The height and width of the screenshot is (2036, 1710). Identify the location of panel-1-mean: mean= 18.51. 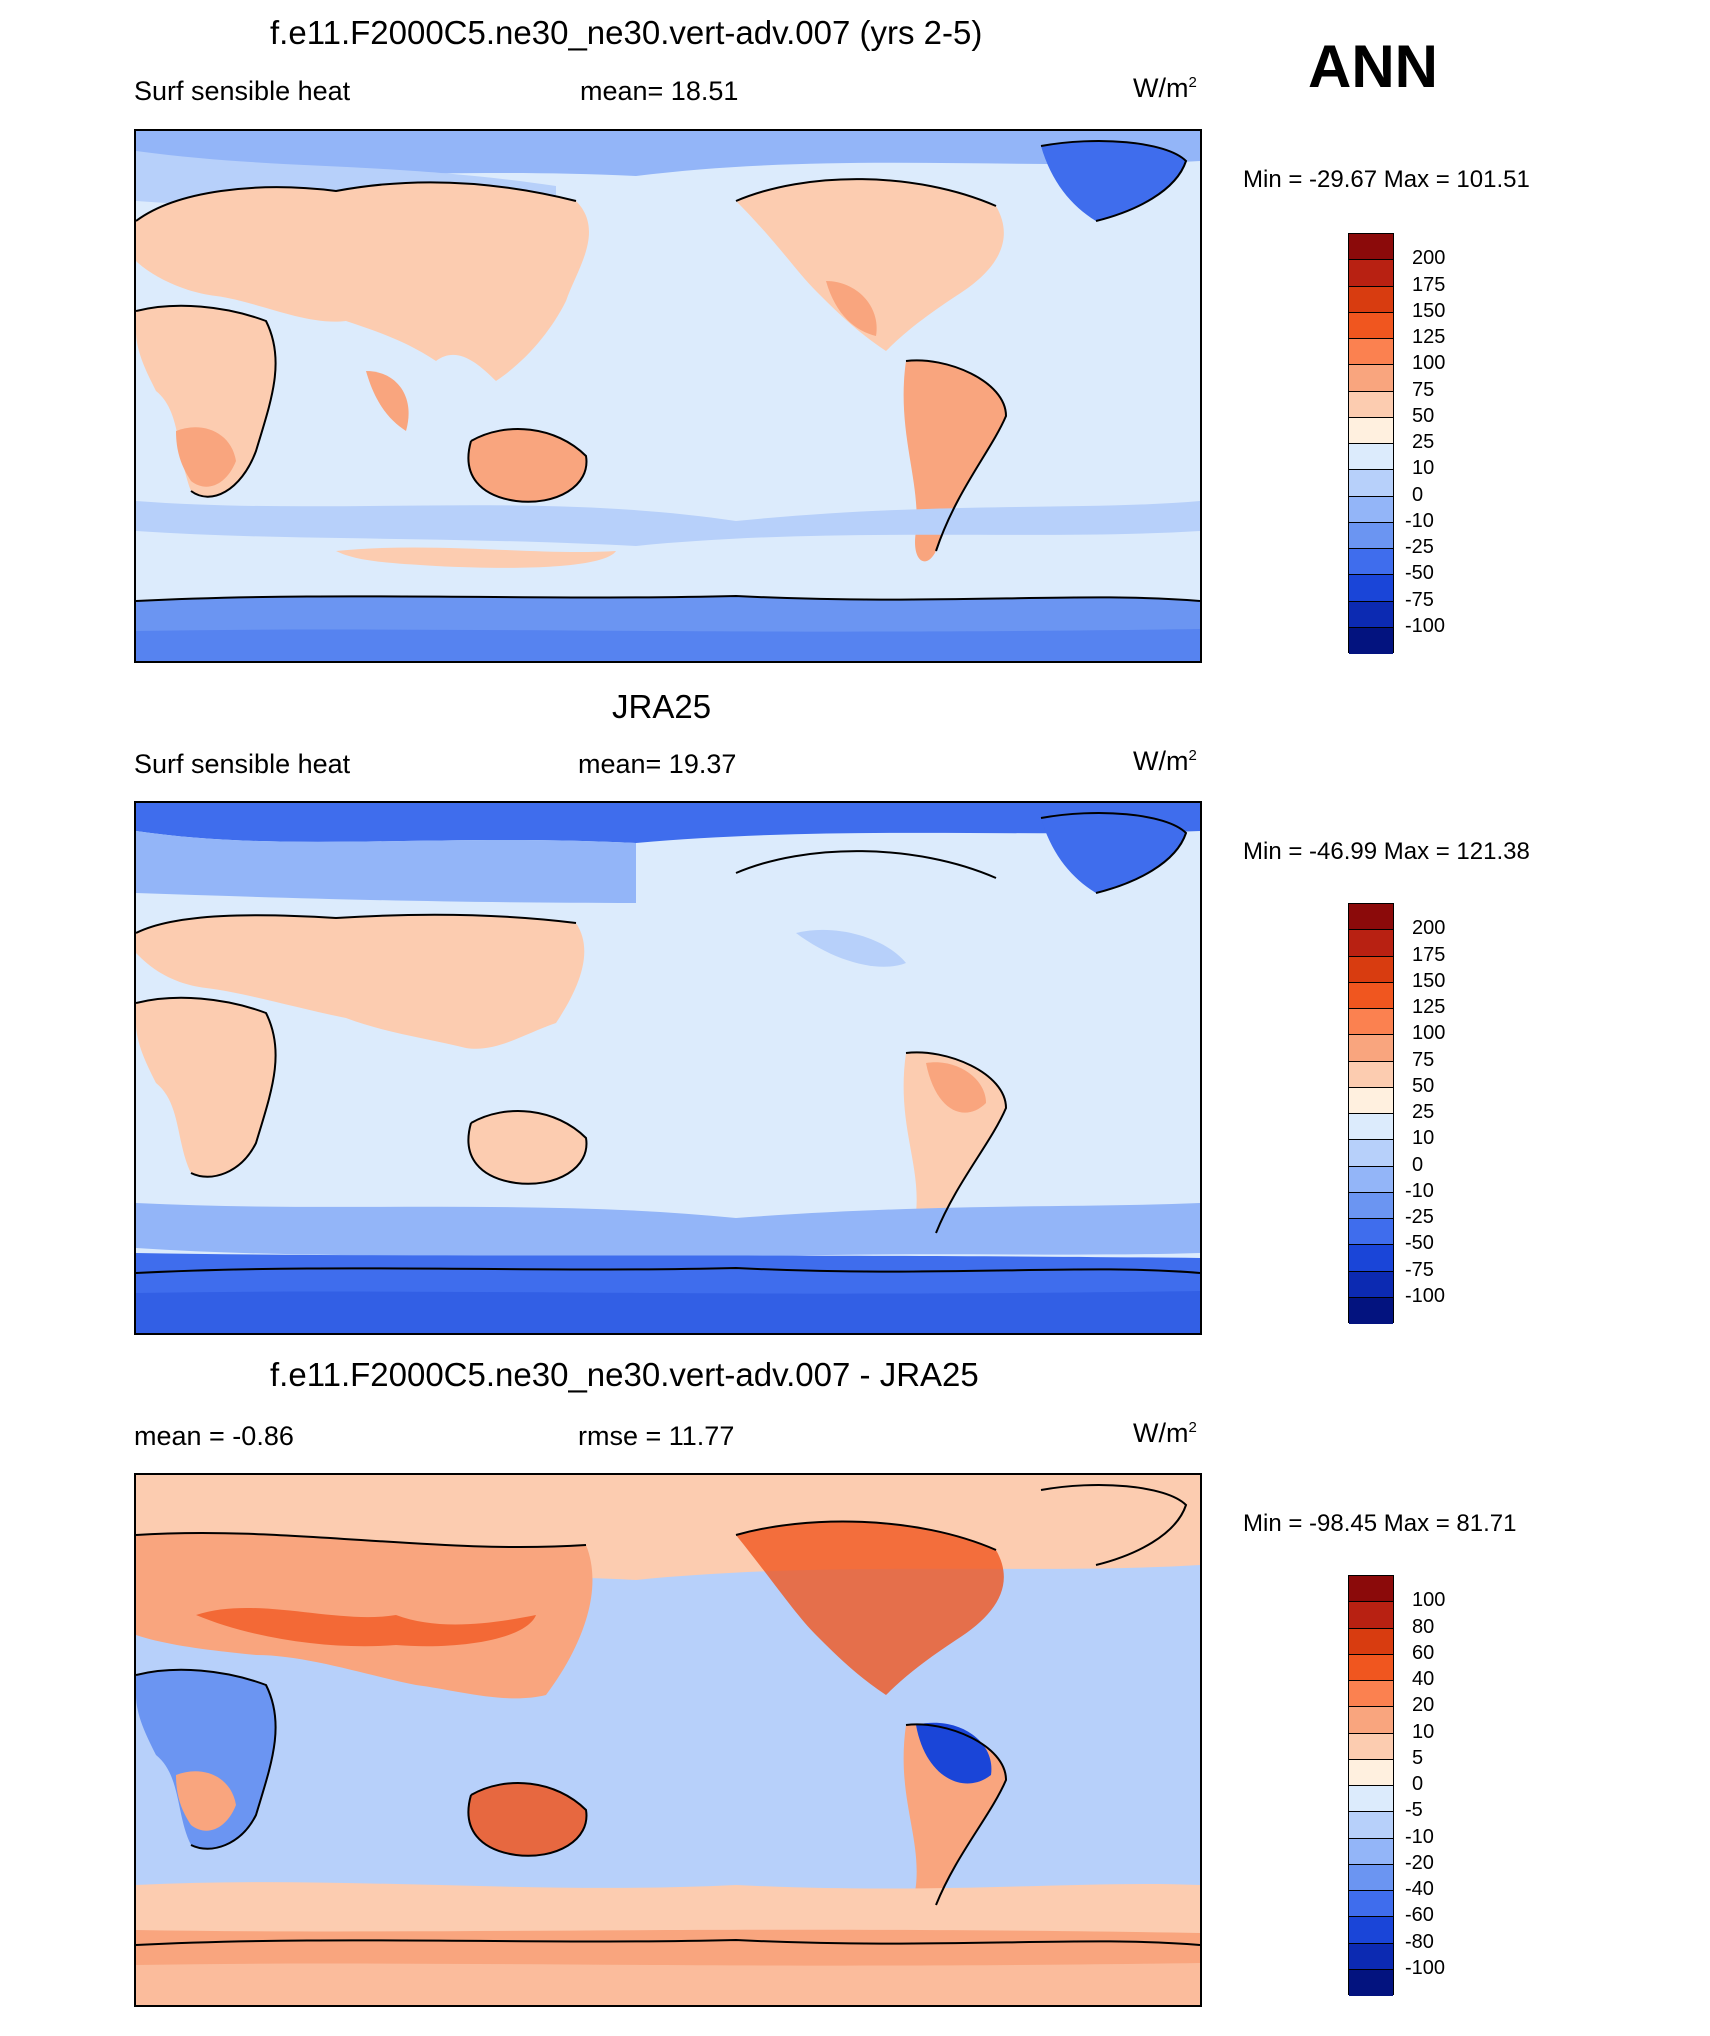
(659, 91).